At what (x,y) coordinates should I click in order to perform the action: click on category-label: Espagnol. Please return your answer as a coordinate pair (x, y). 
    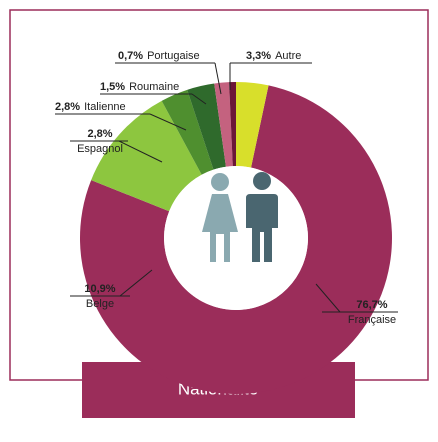
    Looking at the image, I should click on (100, 149).